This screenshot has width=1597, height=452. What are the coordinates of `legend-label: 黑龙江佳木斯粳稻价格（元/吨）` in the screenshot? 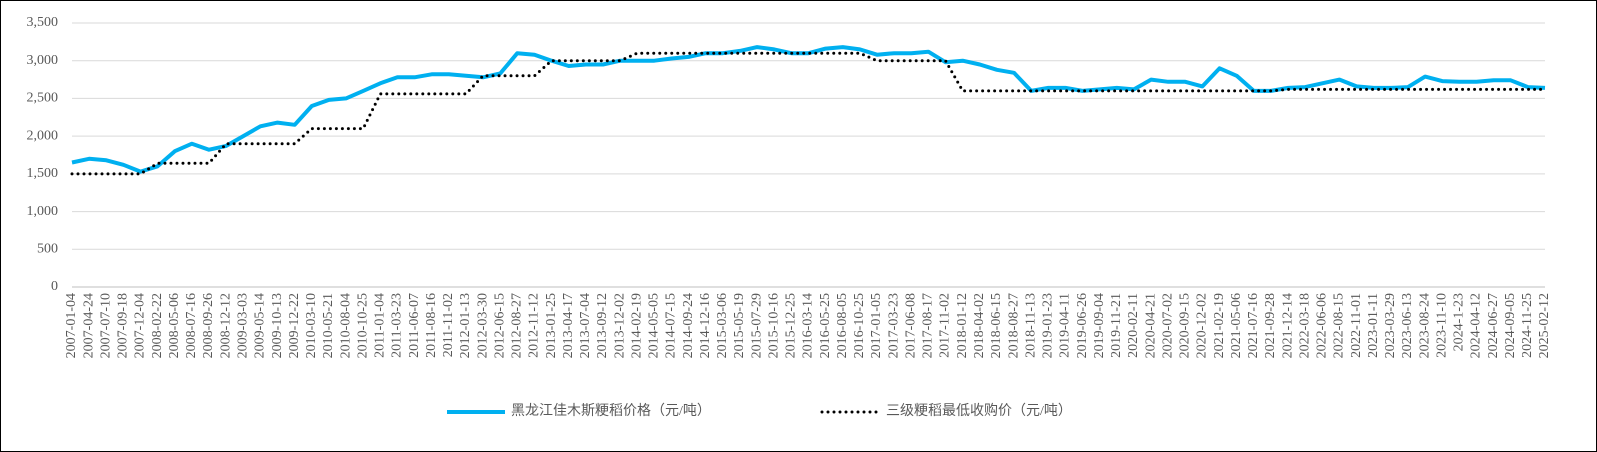 It's located at (611, 411).